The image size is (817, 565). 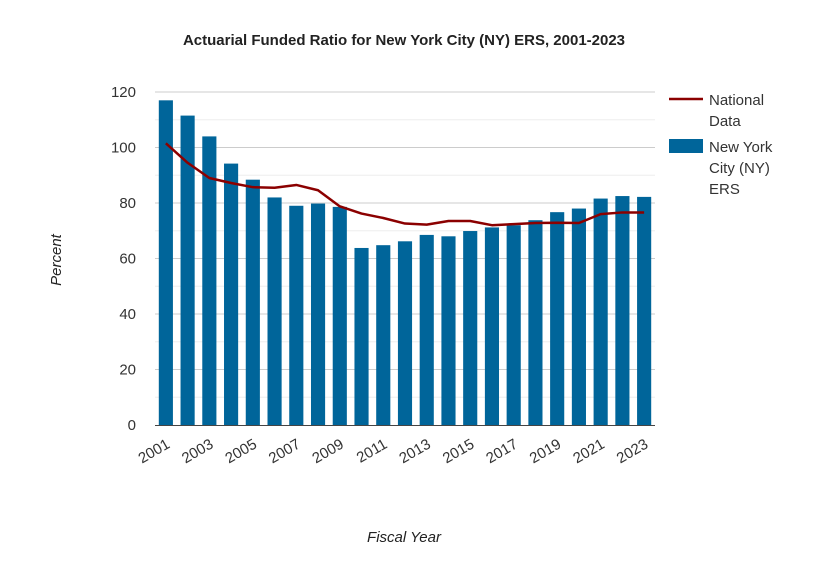 What do you see at coordinates (535, 322) in the screenshot?
I see `bar-2018` at bounding box center [535, 322].